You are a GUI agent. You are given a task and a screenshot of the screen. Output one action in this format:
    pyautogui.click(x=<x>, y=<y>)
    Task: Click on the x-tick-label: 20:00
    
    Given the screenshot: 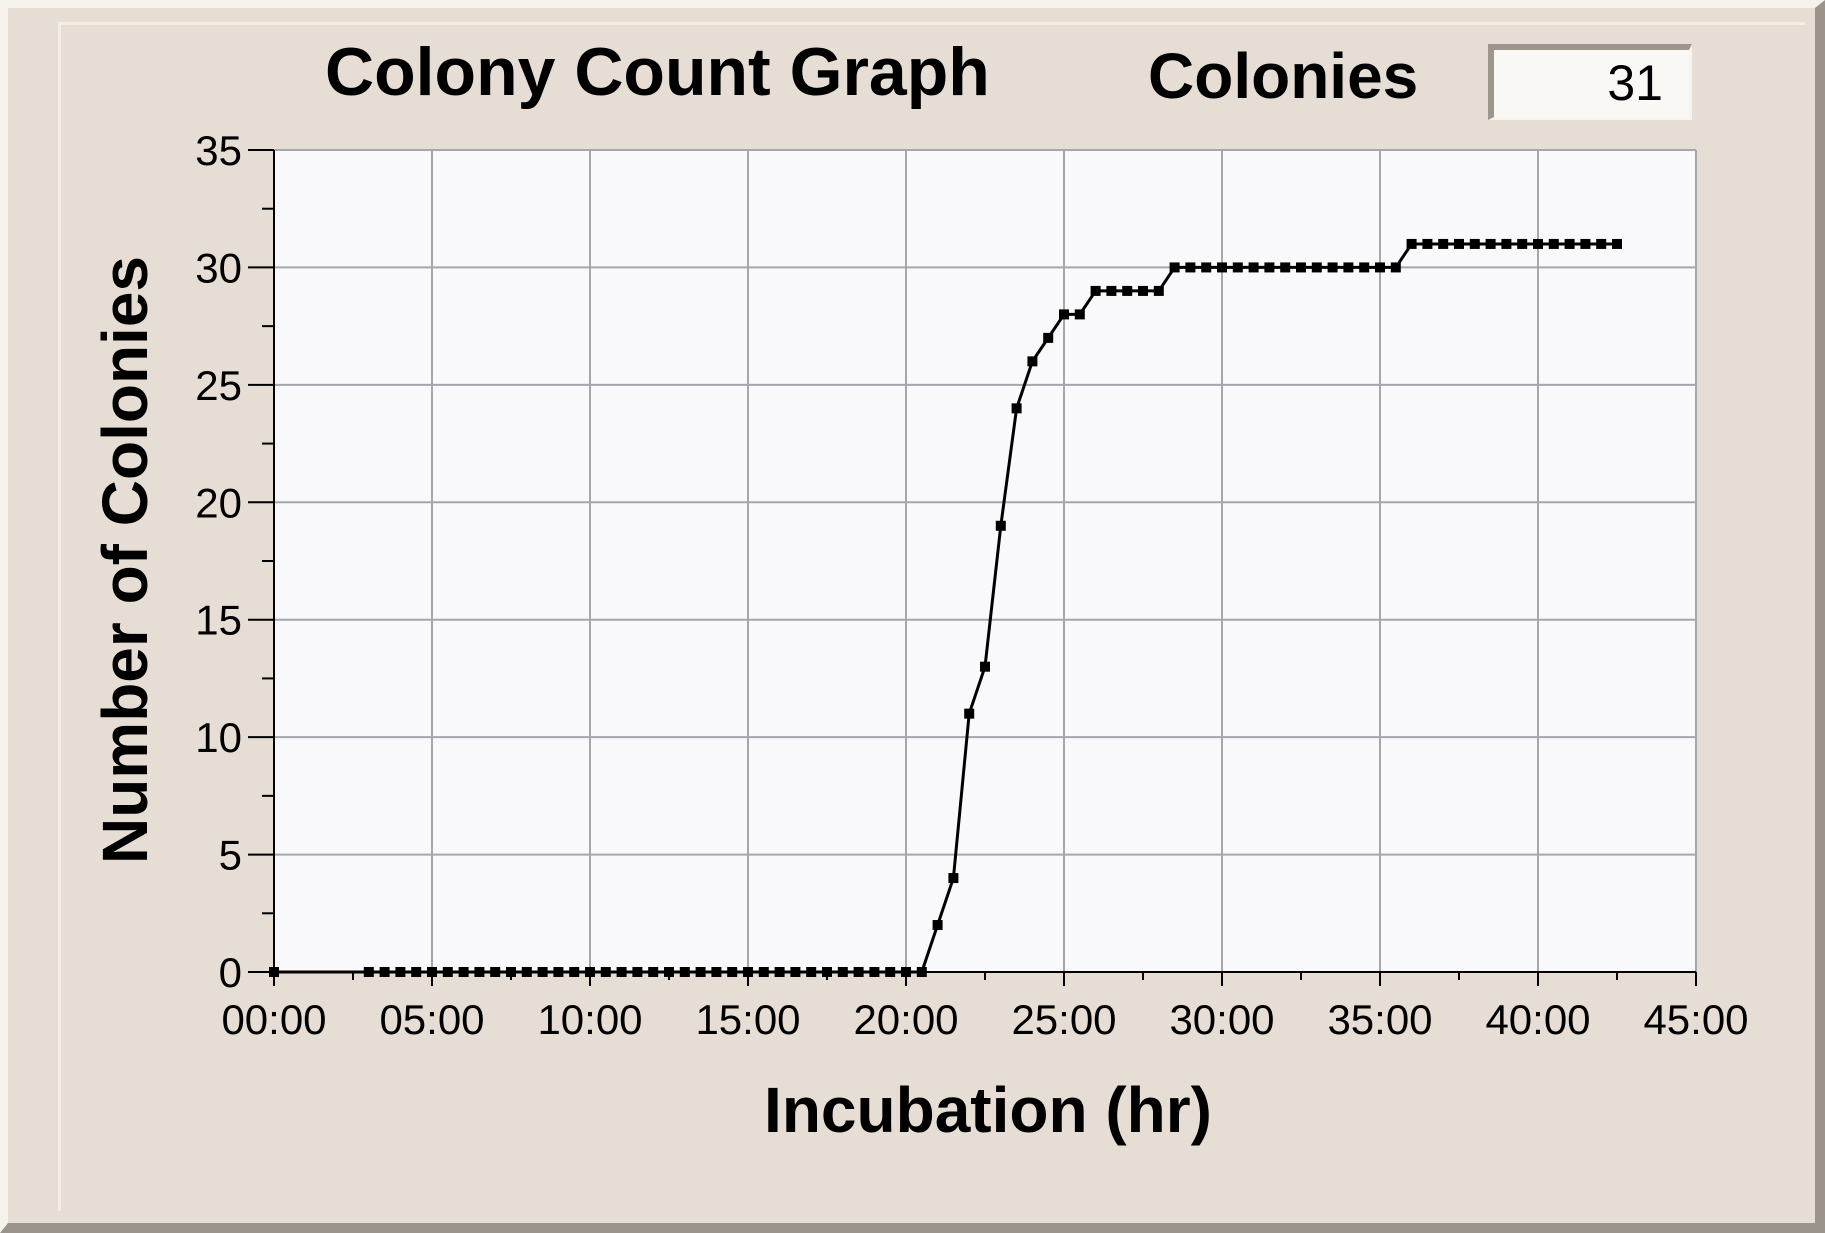 What is the action you would take?
    pyautogui.click(x=905, y=1019)
    